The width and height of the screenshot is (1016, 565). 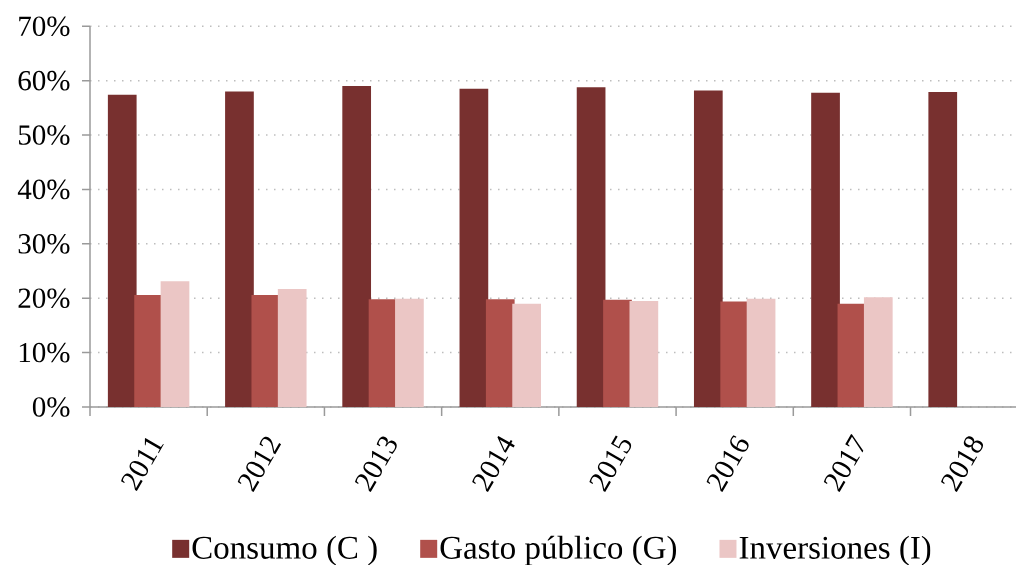 I want to click on legend-label: Consumo (C ), so click(x=284, y=550).